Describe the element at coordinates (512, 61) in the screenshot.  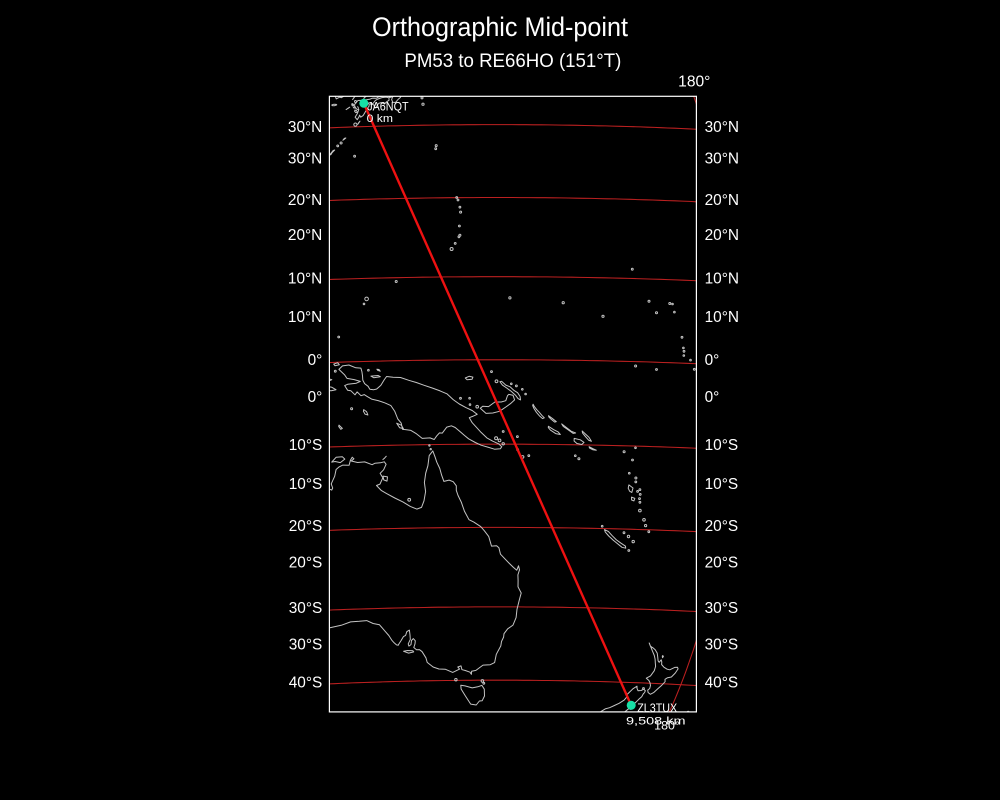
I see `svg-text: PM53 to RE66HO (151°T)` at that location.